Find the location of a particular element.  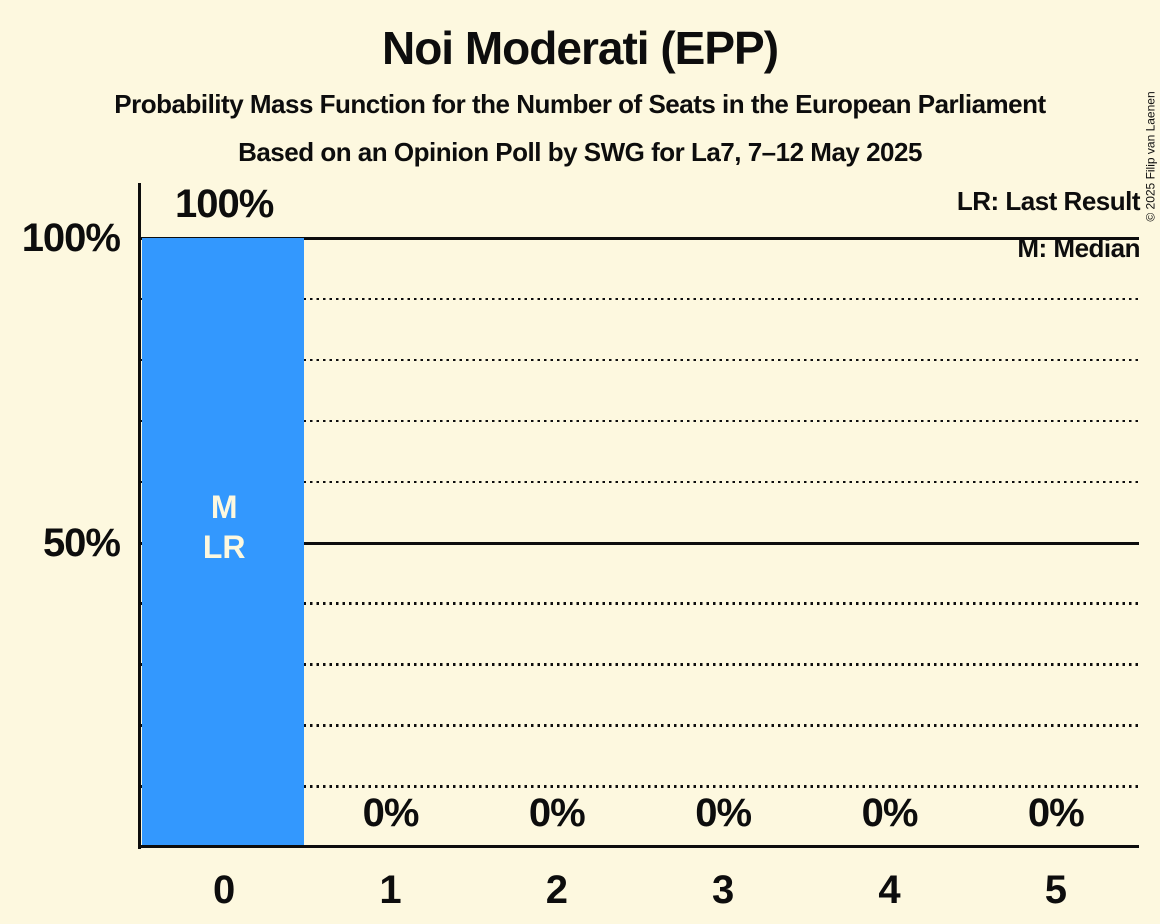

chart-title: Noi Moderati (EPP) is located at coordinates (580, 48).